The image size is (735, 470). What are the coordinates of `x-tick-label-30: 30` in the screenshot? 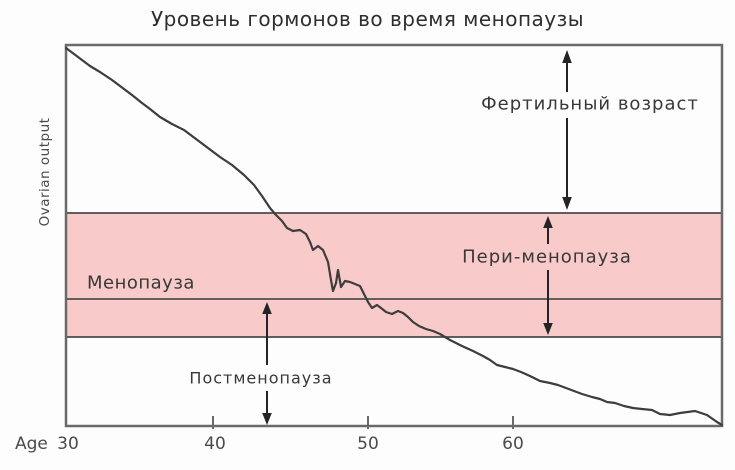 It's located at (68, 444).